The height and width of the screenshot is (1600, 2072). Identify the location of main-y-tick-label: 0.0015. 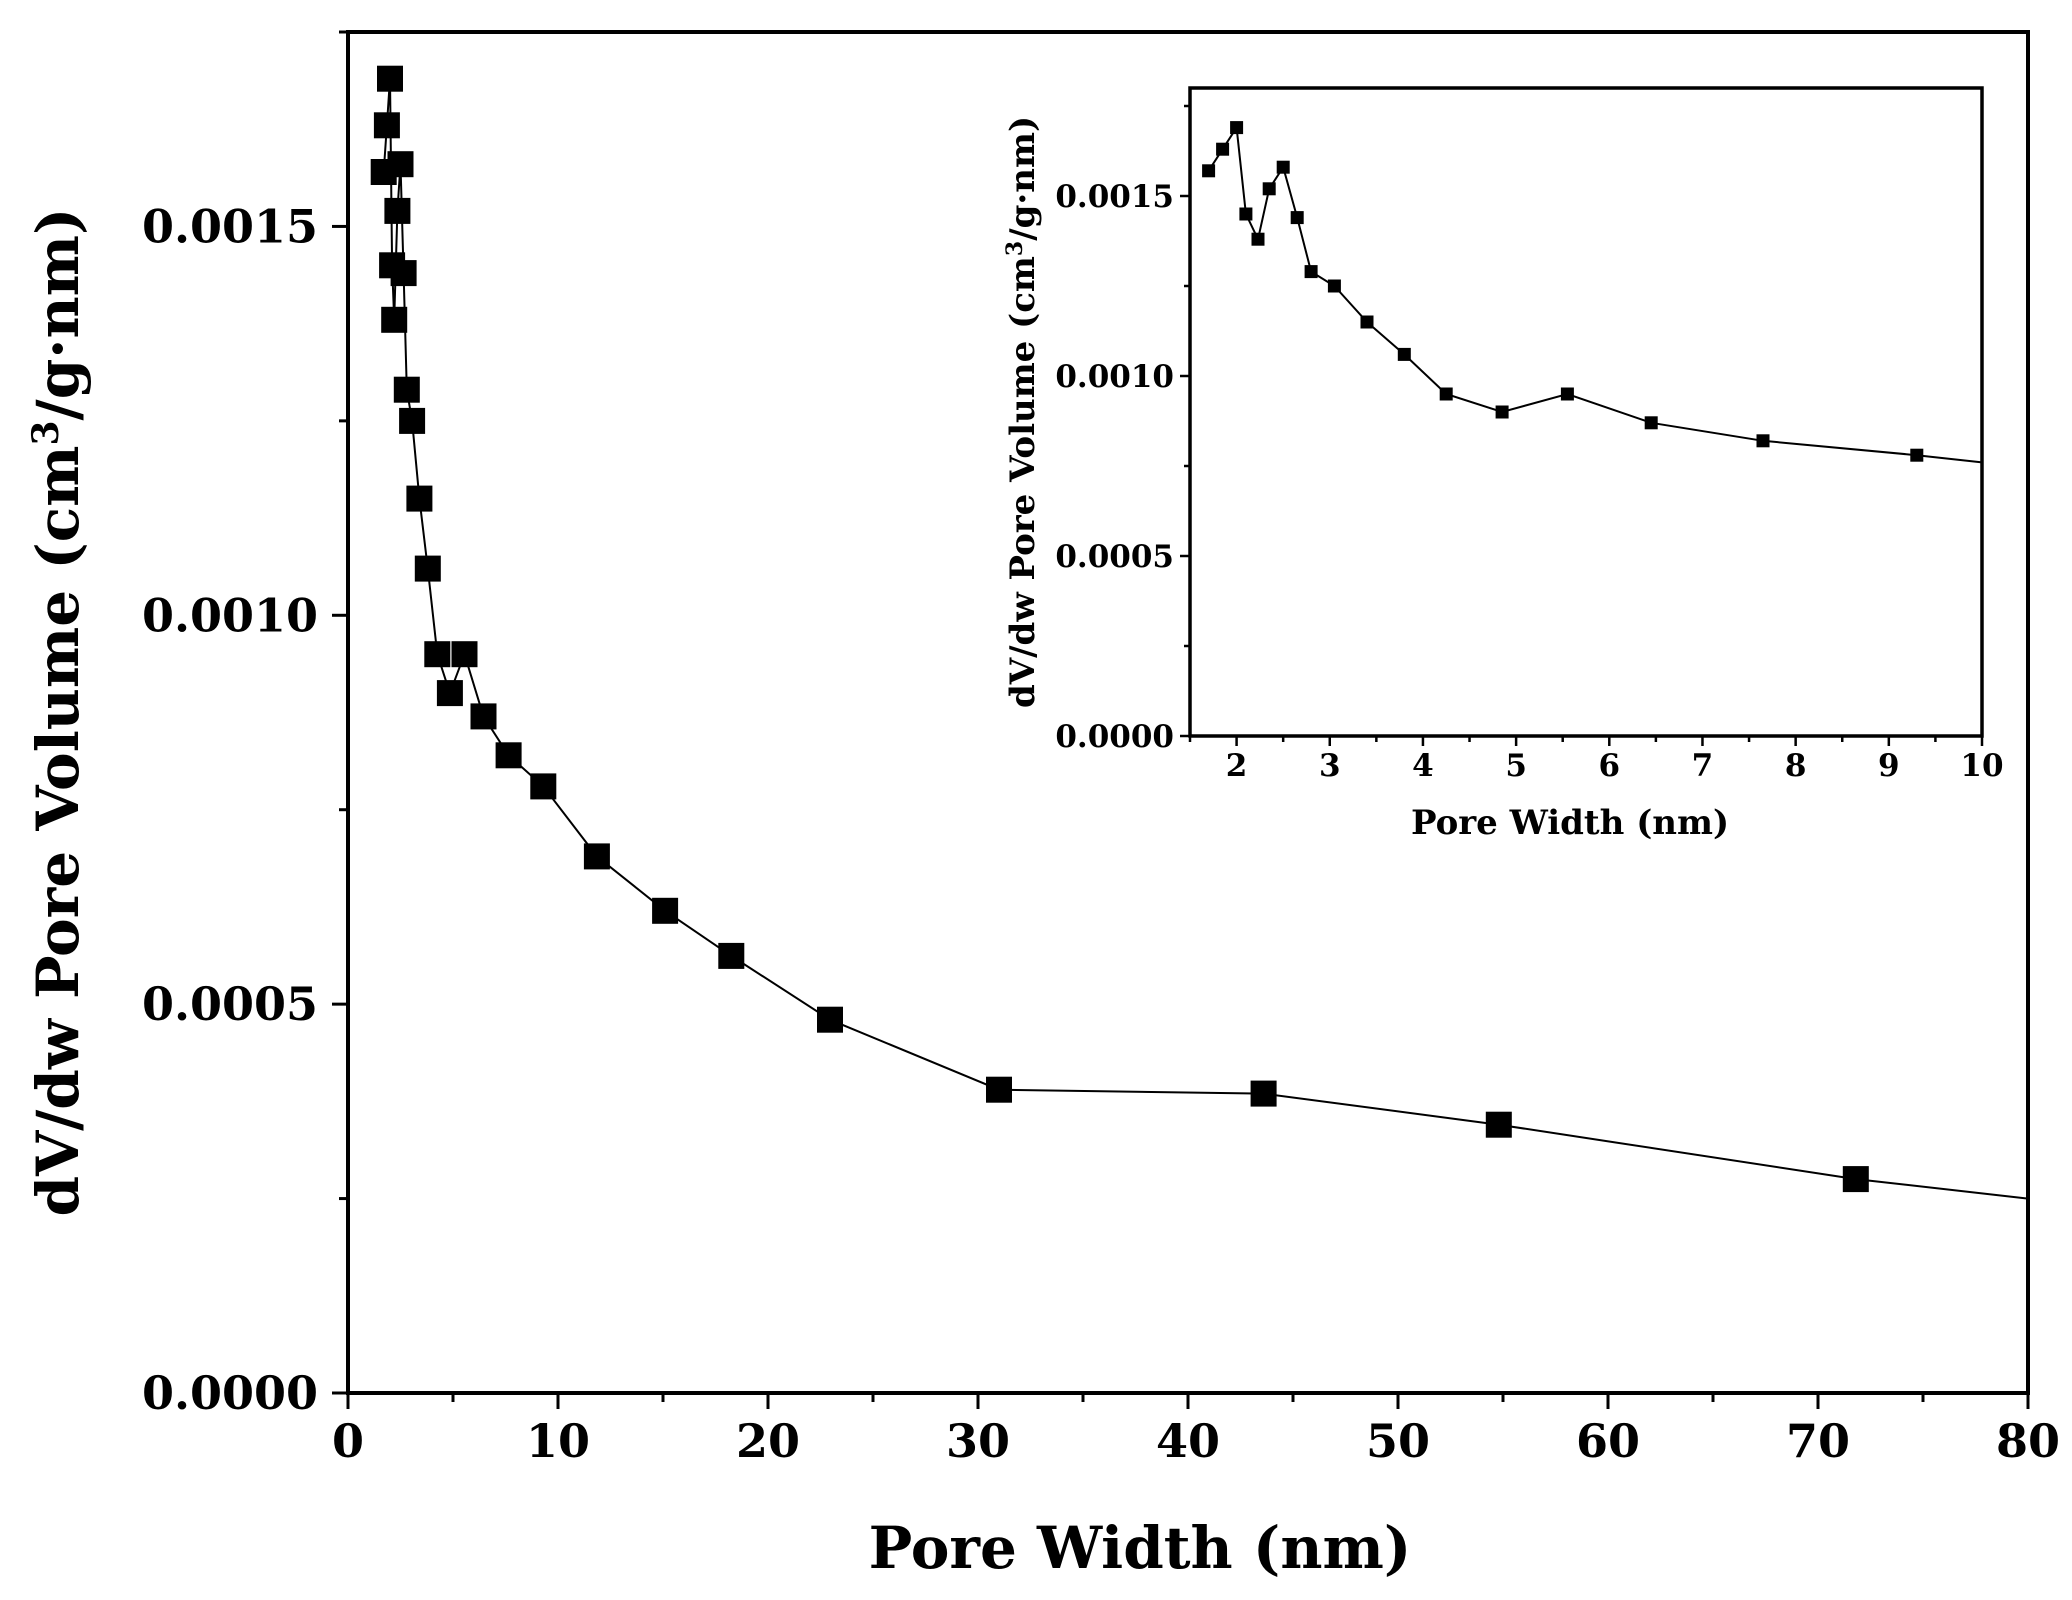
(230, 226).